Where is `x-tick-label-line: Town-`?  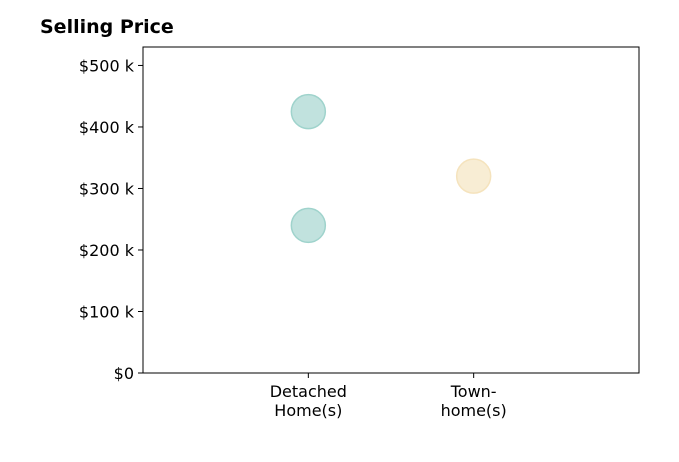
x-tick-label-line: Town- is located at coordinates (473, 391).